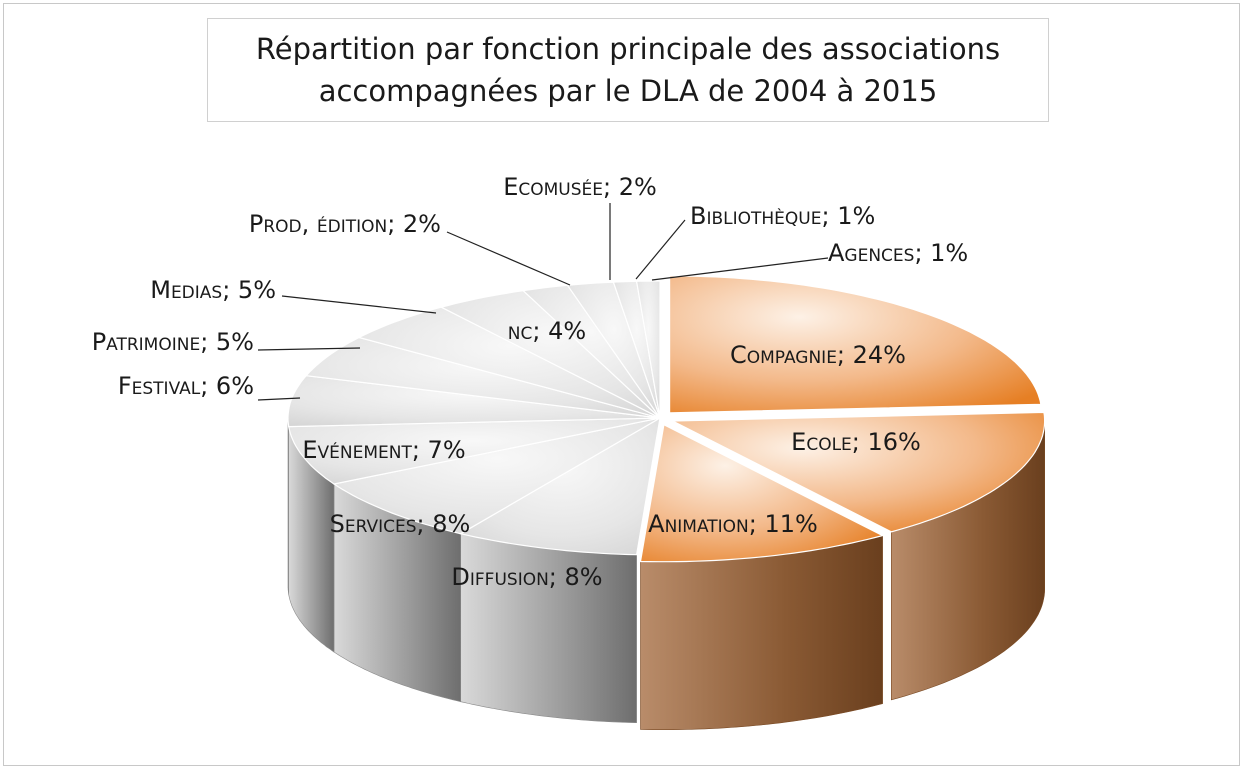  Describe the element at coordinates (186, 386) in the screenshot. I see `slice-label: Festival; 6%` at that location.